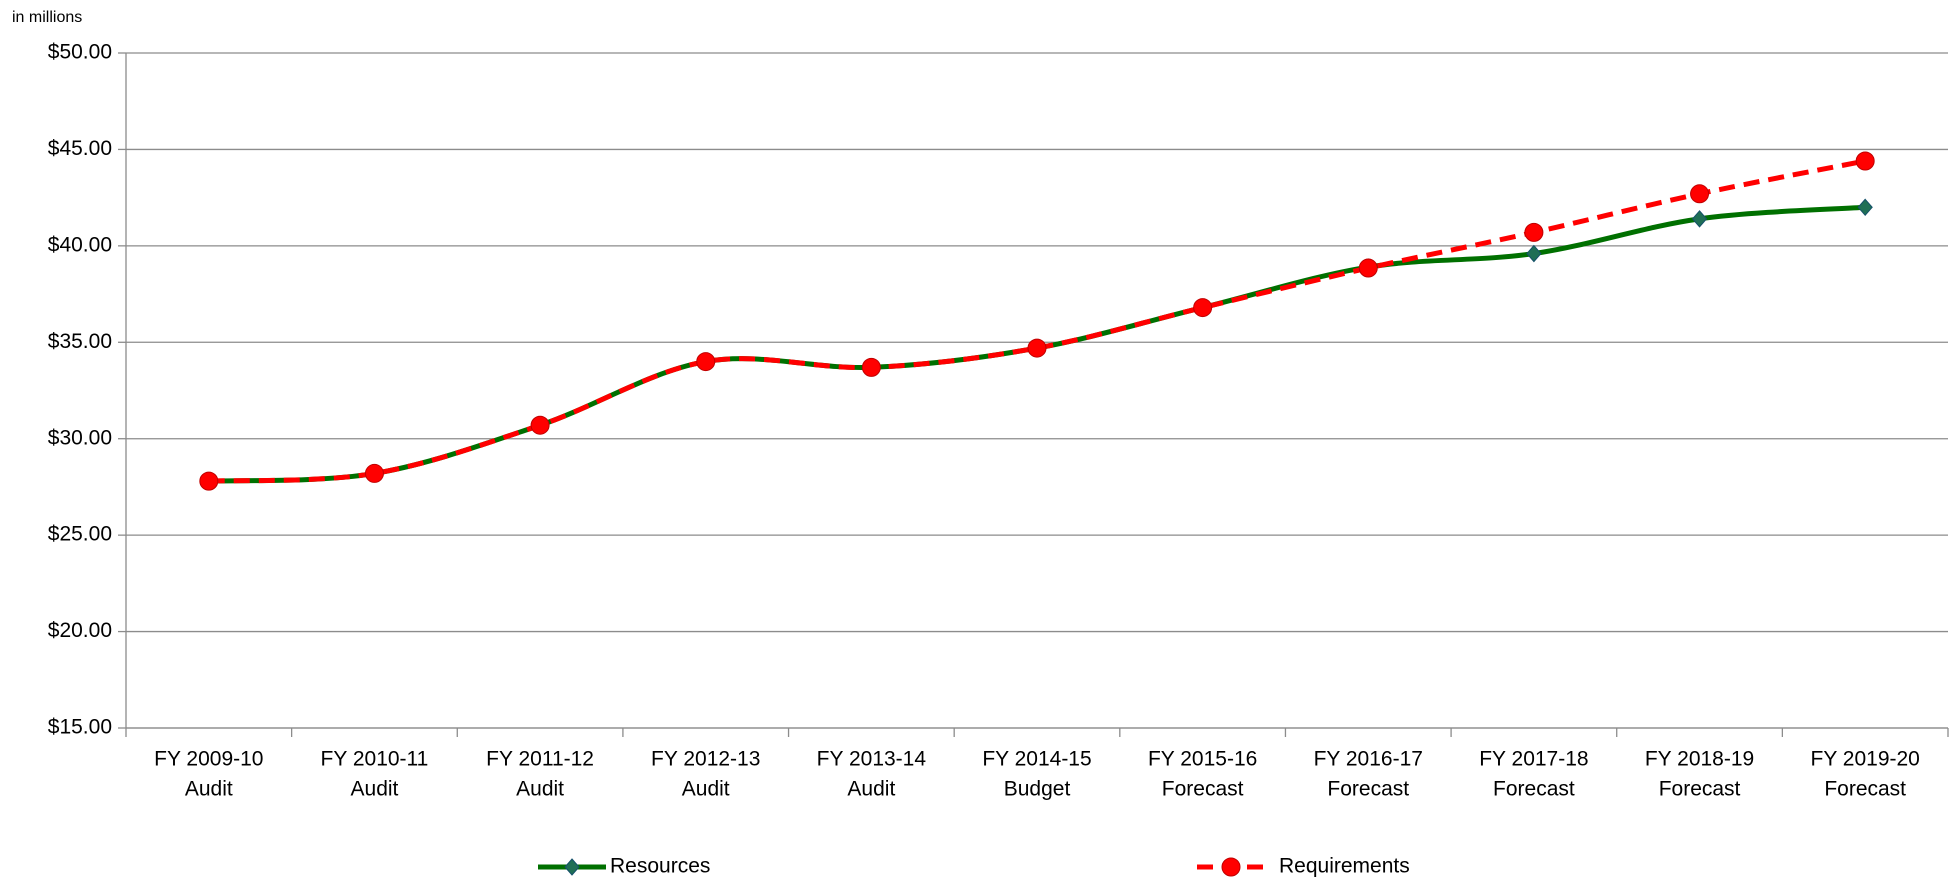  What do you see at coordinates (80, 630) in the screenshot?
I see `y-tick-label: $20.00` at bounding box center [80, 630].